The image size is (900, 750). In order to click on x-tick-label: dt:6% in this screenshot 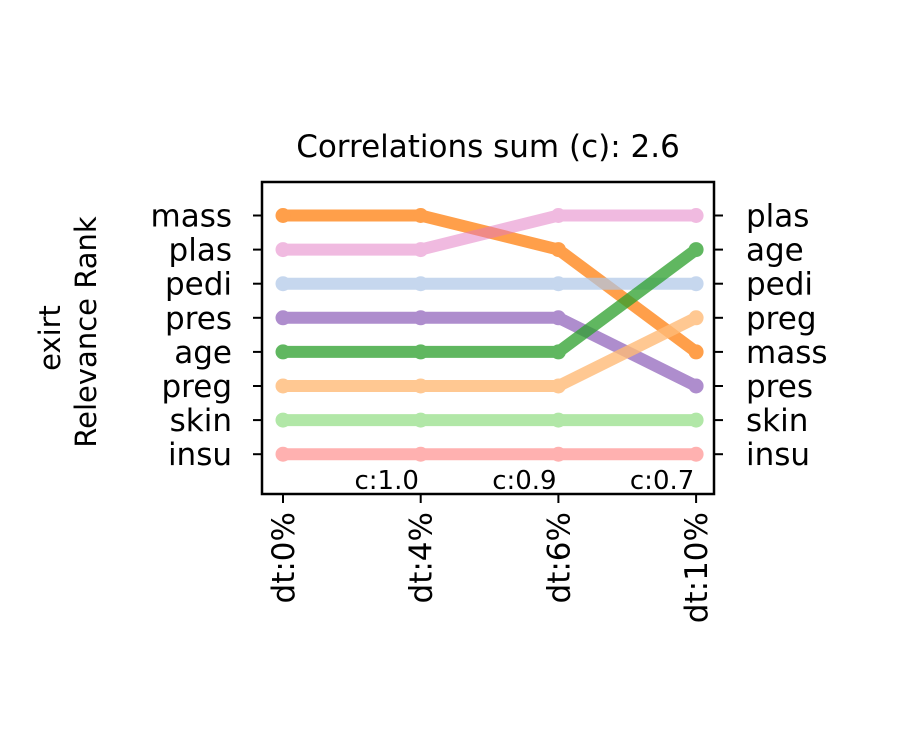, I will do `click(559, 557)`.